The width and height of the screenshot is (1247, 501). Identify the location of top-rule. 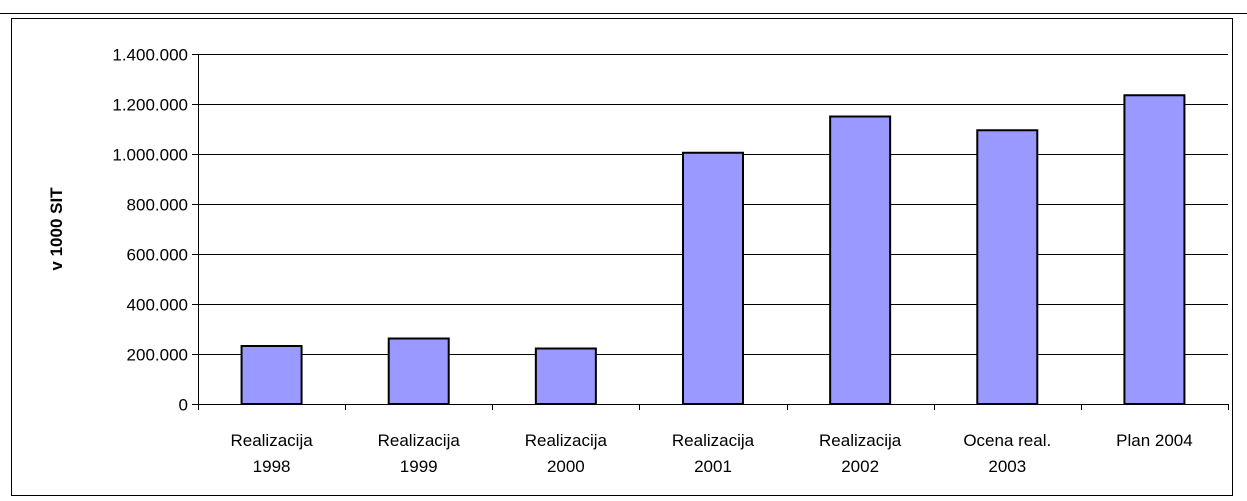
(623, 13).